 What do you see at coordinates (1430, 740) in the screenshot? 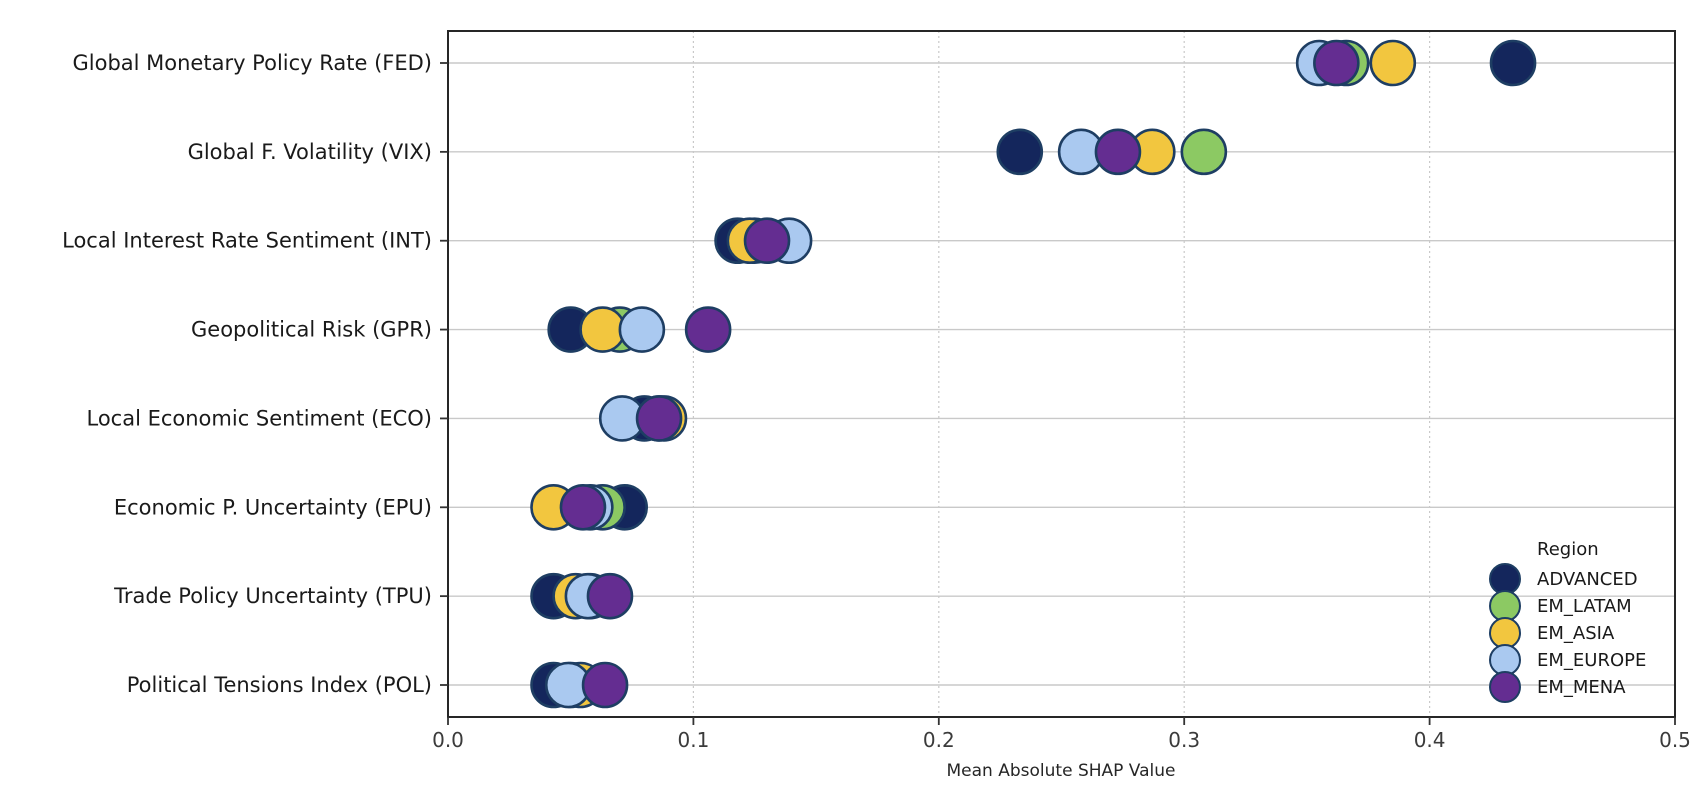
I see `x-tick-label: 0.4` at bounding box center [1430, 740].